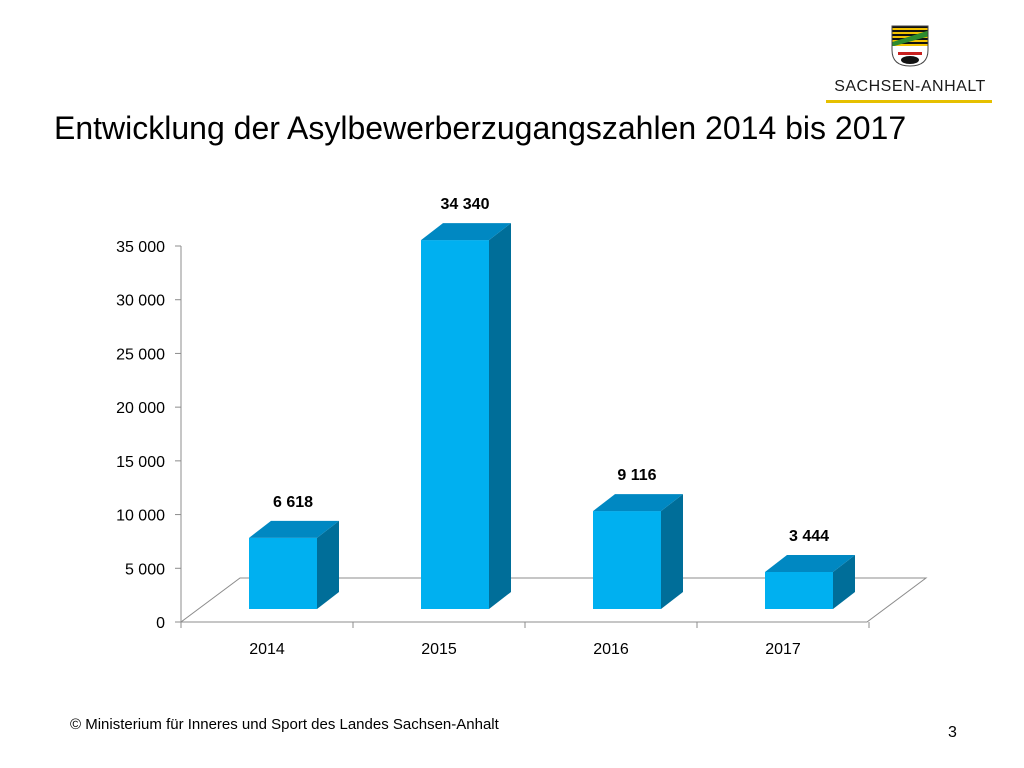 The width and height of the screenshot is (1024, 768). What do you see at coordinates (636, 475) in the screenshot?
I see `data-label: 9 116` at bounding box center [636, 475].